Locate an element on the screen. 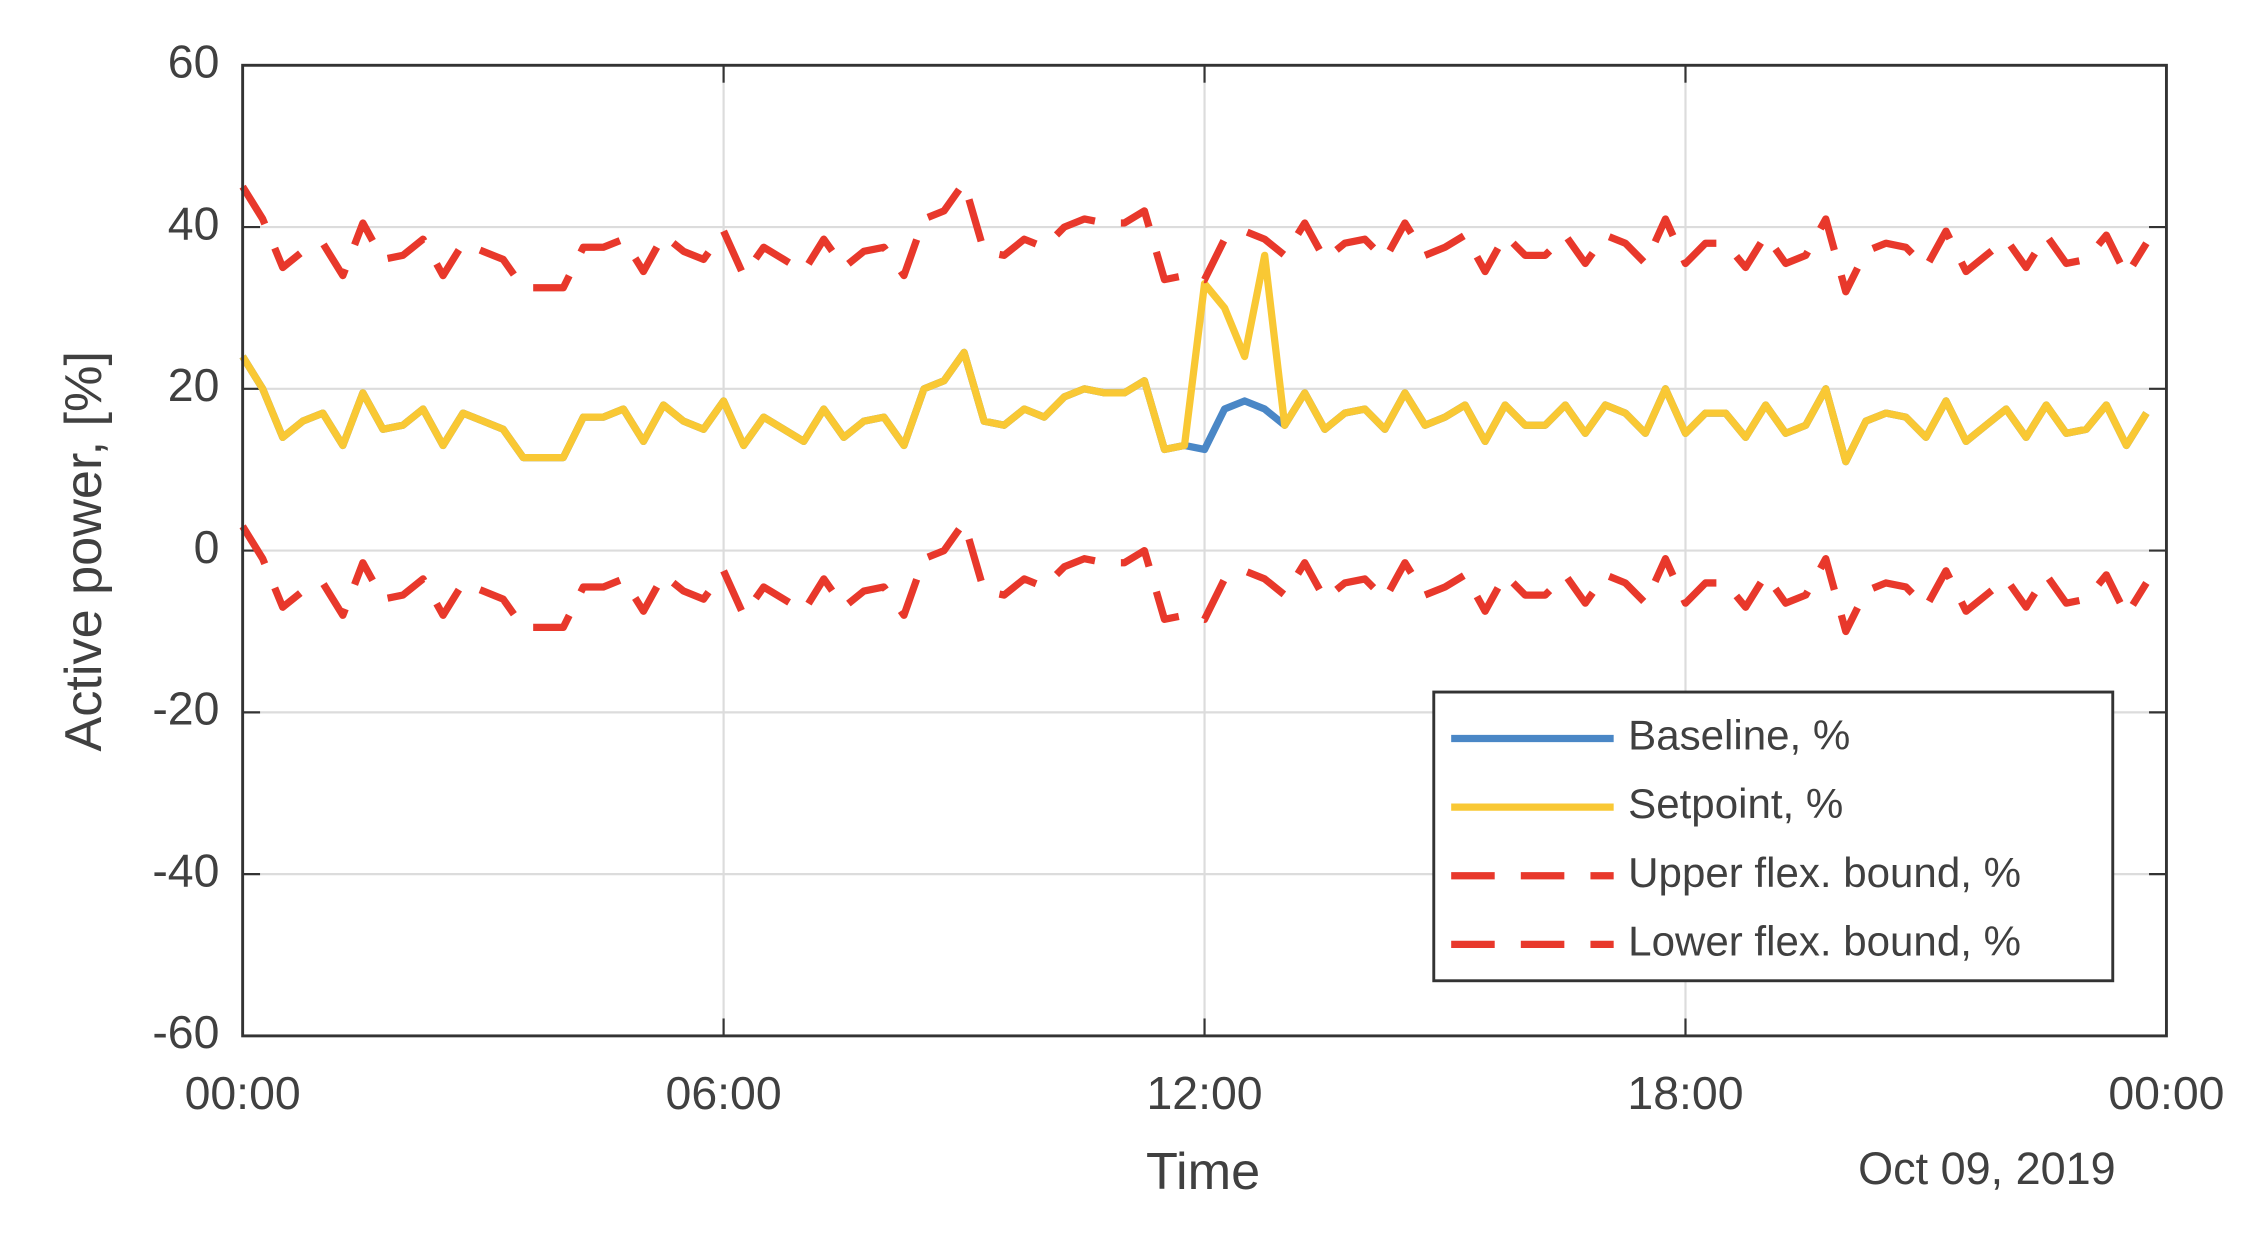 The width and height of the screenshot is (2264, 1239). y-tick-label: -40 is located at coordinates (185, 870).